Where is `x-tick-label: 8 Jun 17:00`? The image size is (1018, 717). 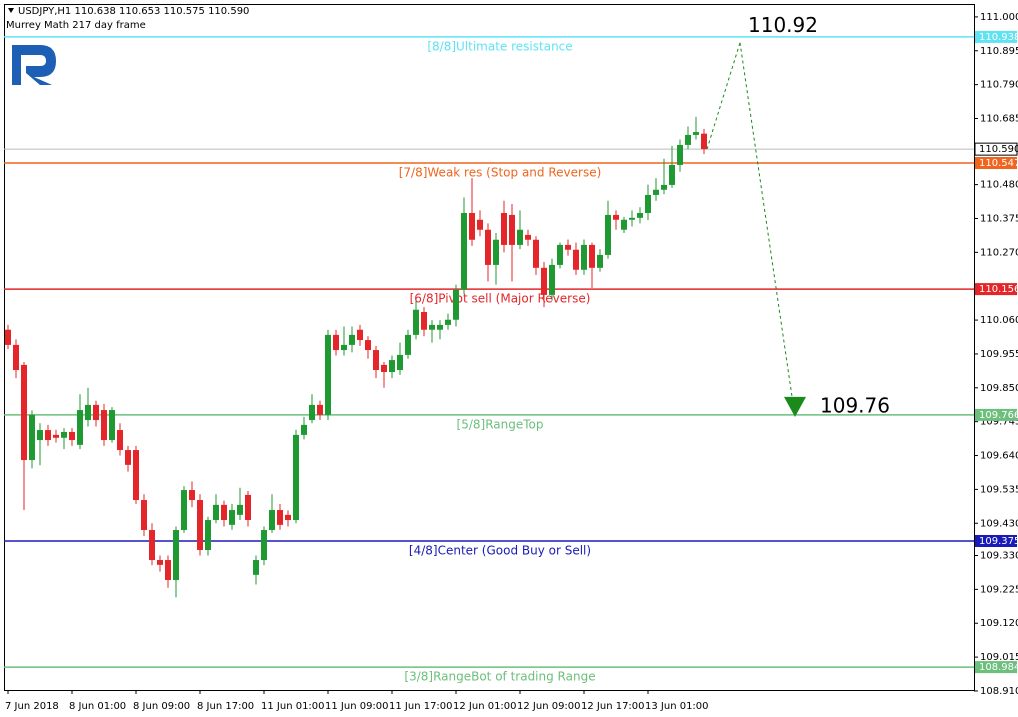 x-tick-label: 8 Jun 17:00 is located at coordinates (225, 706).